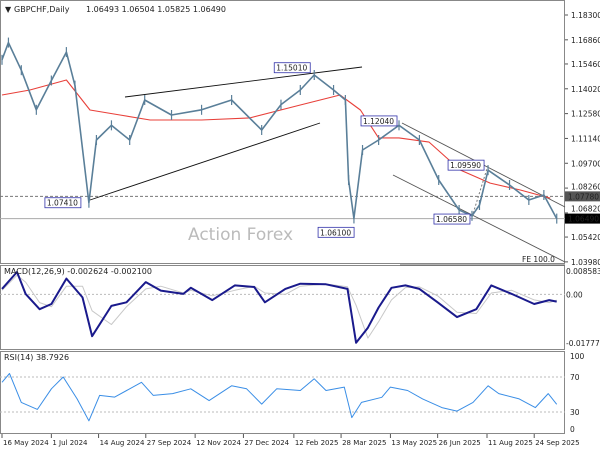  I want to click on price-annotation-label: 1.09590, so click(465, 165).